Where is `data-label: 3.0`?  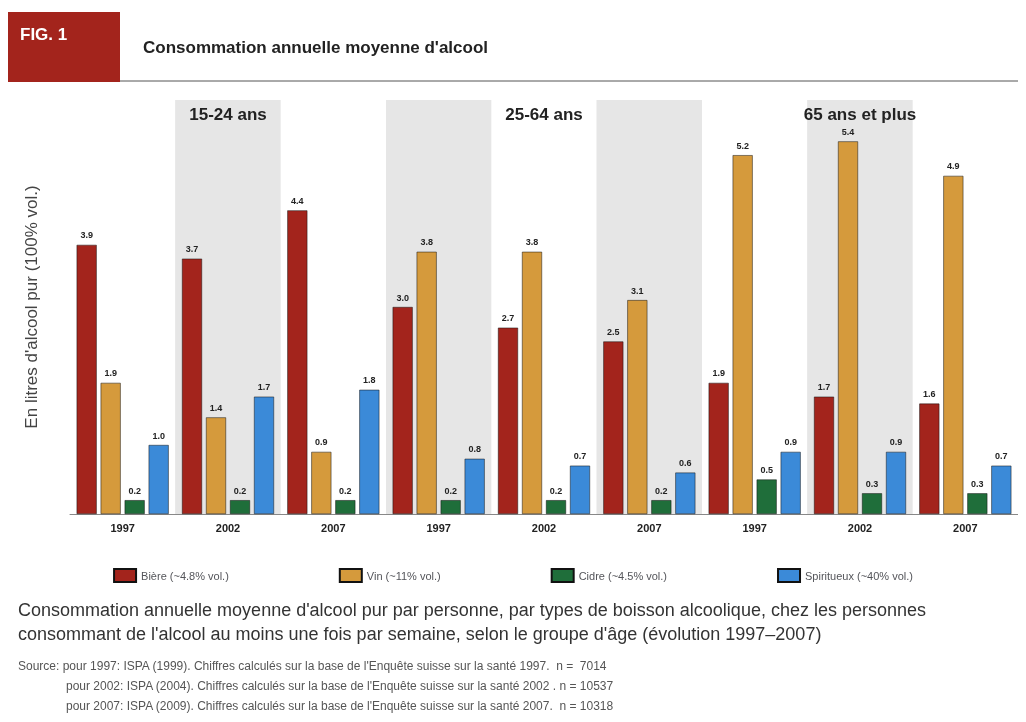 data-label: 3.0 is located at coordinates (402, 297).